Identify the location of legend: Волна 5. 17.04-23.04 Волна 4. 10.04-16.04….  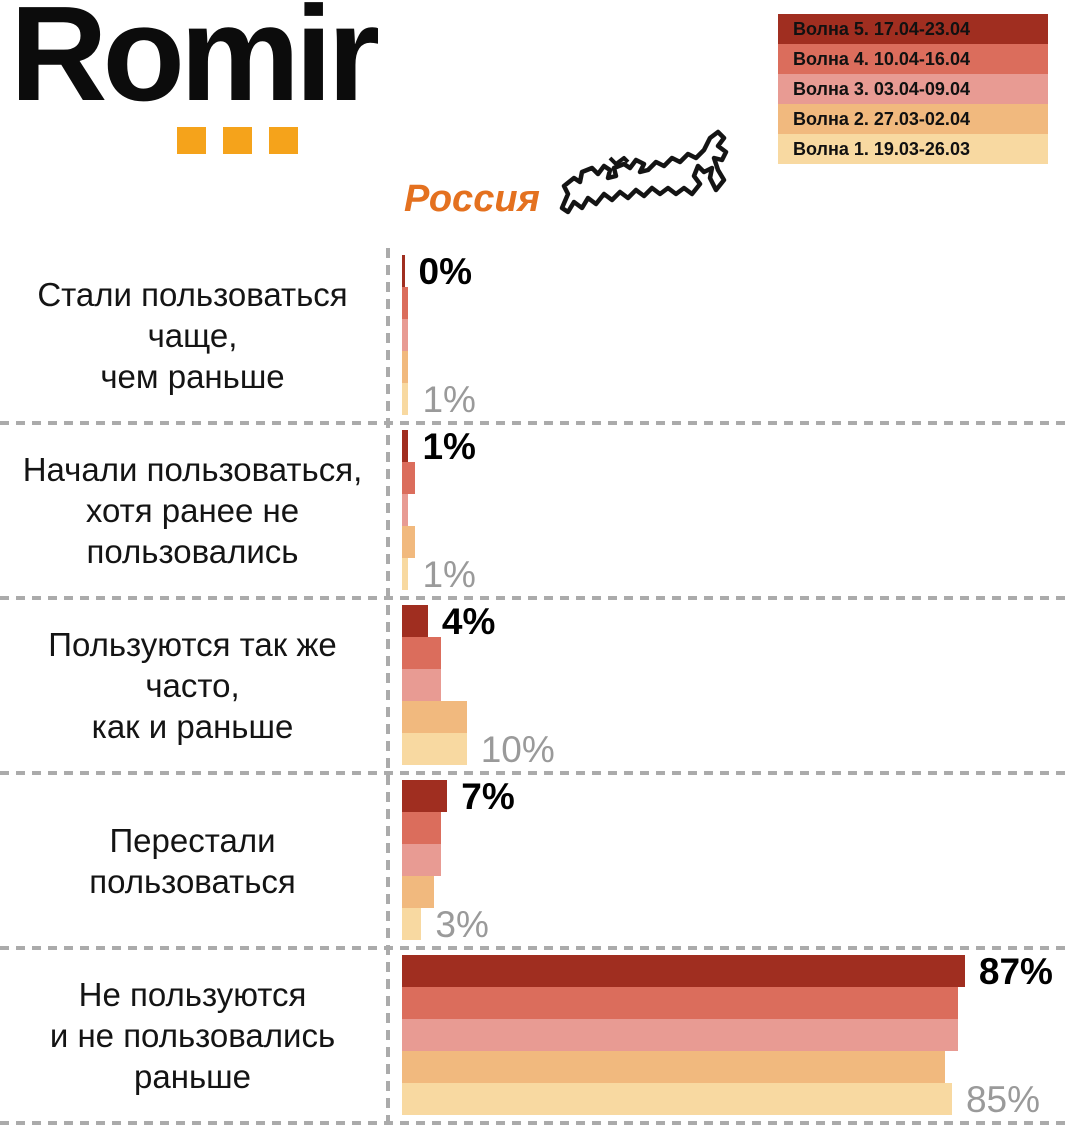
(913, 89).